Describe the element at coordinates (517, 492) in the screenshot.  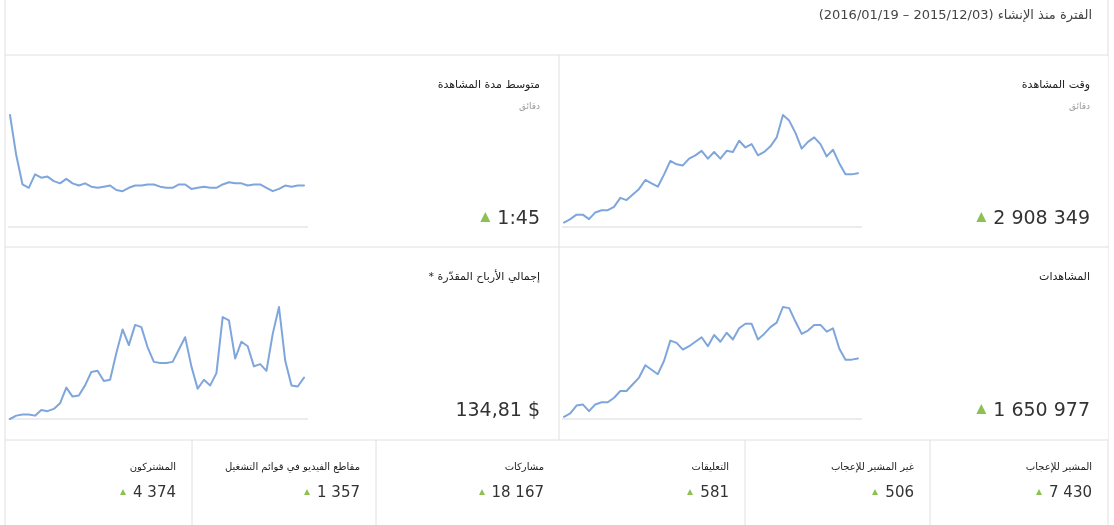
I see `text: 18 167` at that location.